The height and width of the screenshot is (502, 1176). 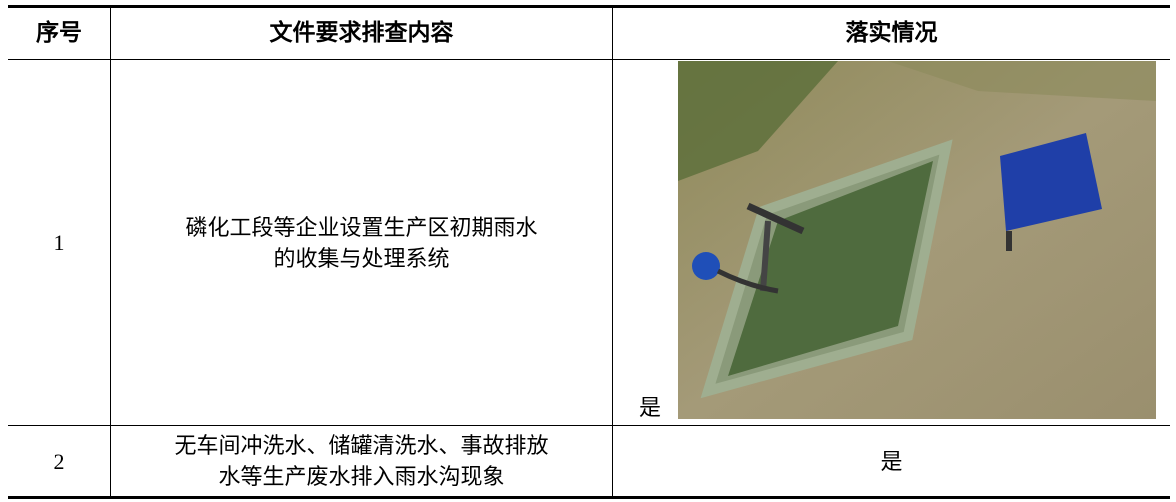 I want to click on header-cell: 落实情况, so click(x=891, y=33).